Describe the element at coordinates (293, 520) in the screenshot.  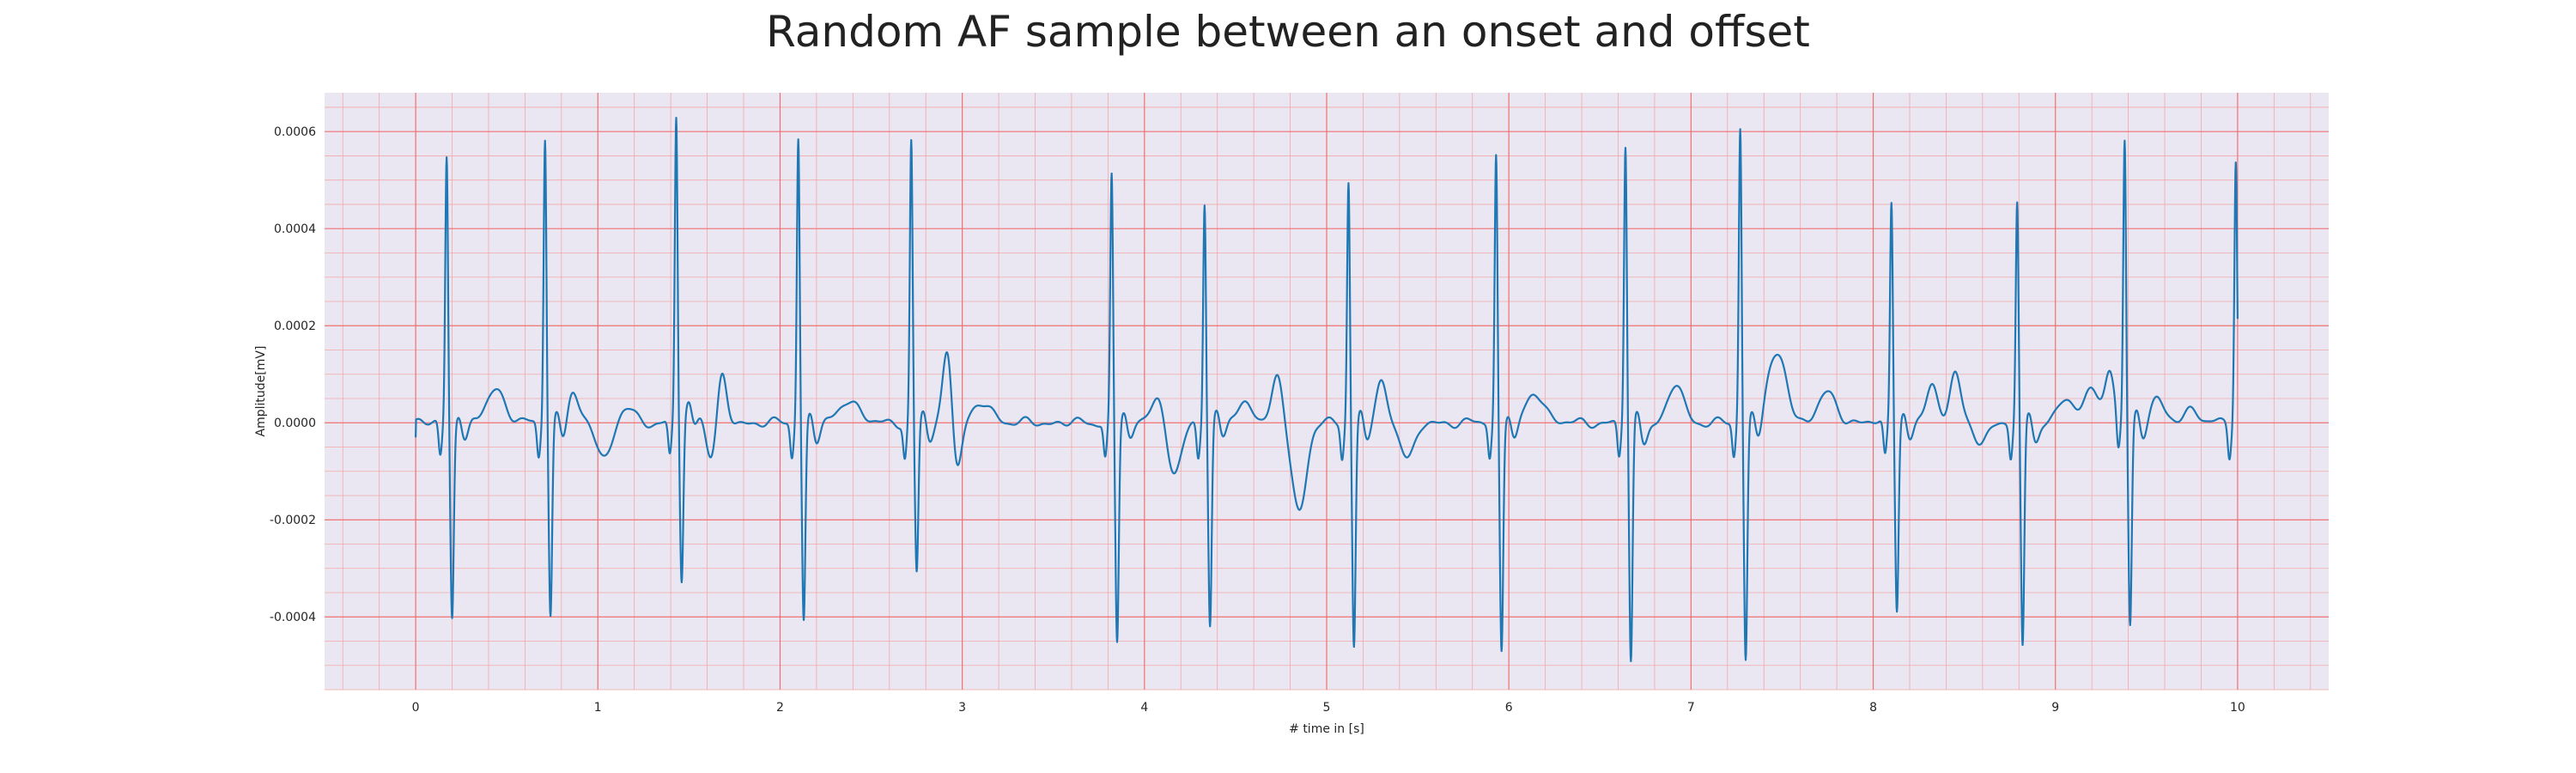
I see `y-tick-label: -0.0002` at that location.